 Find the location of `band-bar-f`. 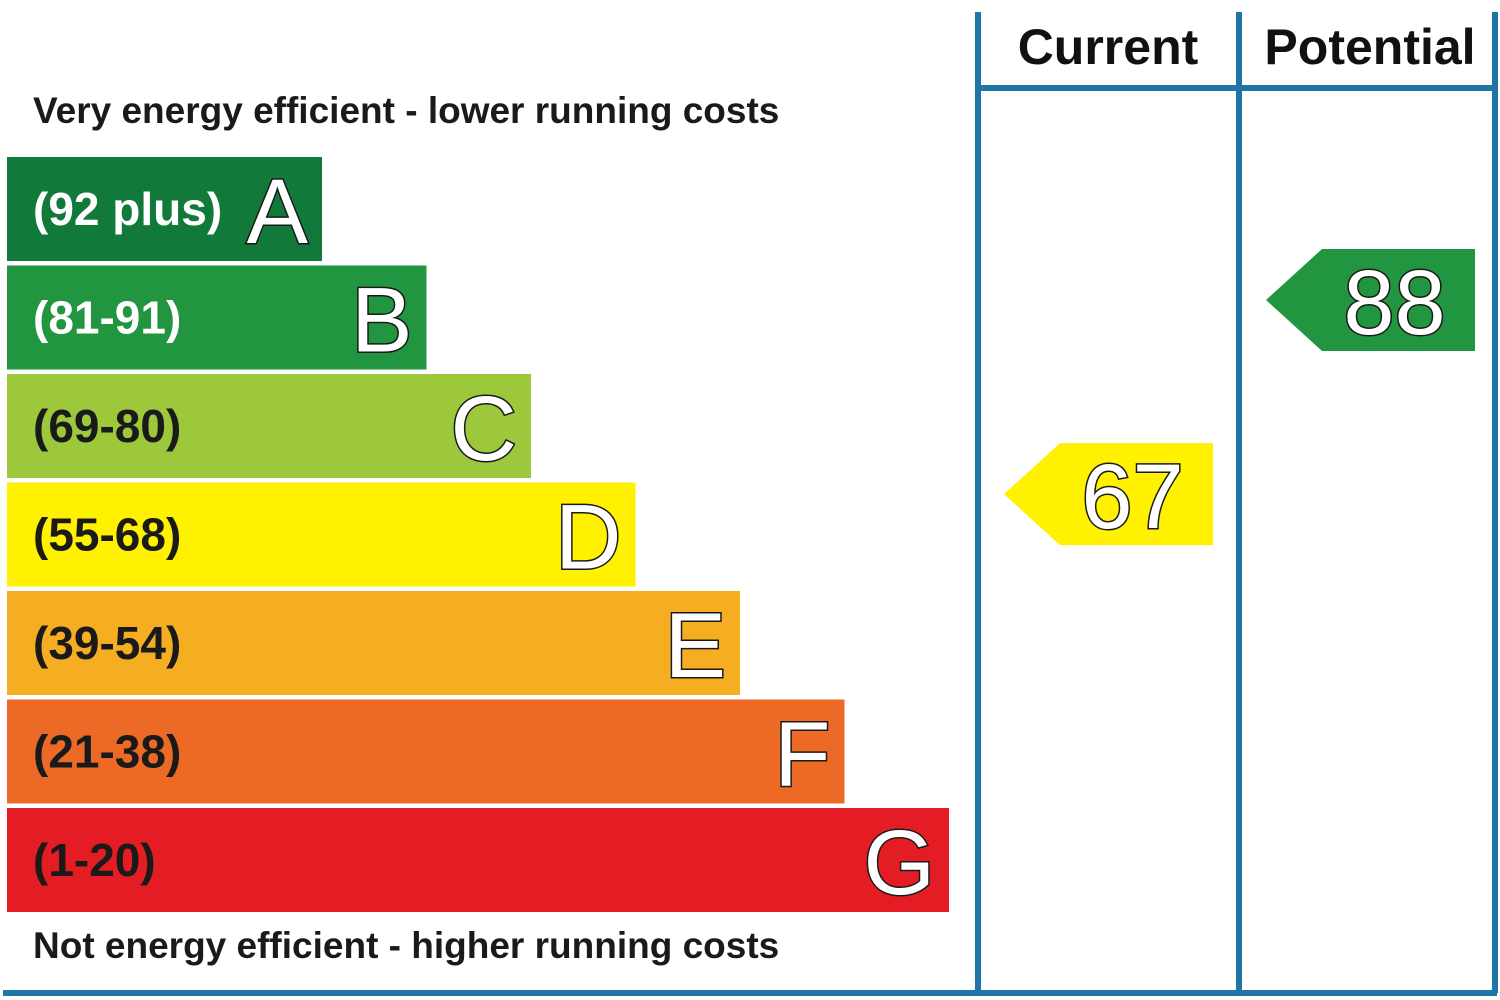

band-bar-f is located at coordinates (426, 751).